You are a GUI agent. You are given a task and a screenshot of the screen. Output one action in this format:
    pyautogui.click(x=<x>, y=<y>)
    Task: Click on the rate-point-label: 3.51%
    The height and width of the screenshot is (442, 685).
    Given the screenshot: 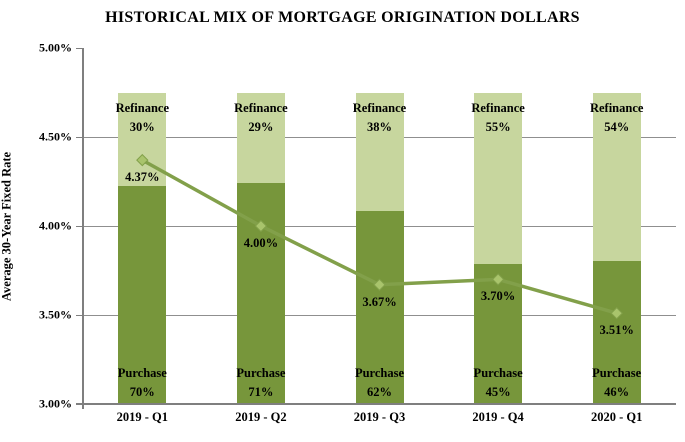 What is the action you would take?
    pyautogui.click(x=616, y=330)
    